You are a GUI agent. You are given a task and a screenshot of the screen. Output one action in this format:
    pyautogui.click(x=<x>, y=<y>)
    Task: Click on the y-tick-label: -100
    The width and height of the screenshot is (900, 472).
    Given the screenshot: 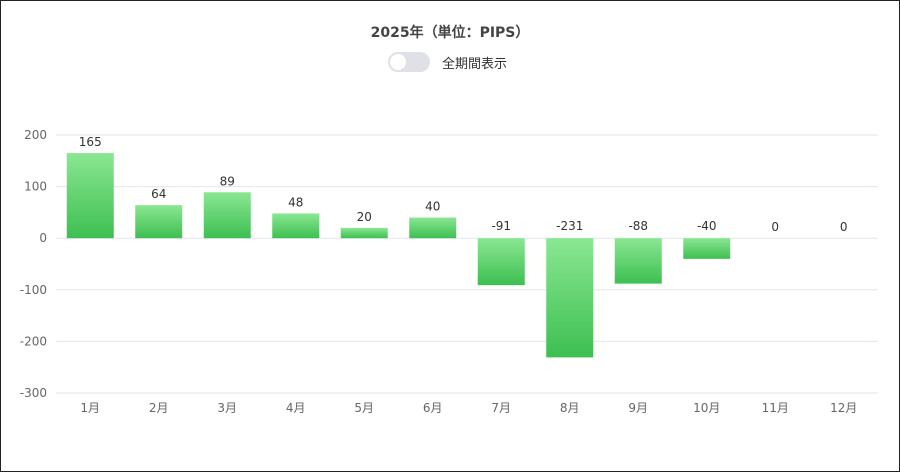 What is the action you would take?
    pyautogui.click(x=33, y=290)
    